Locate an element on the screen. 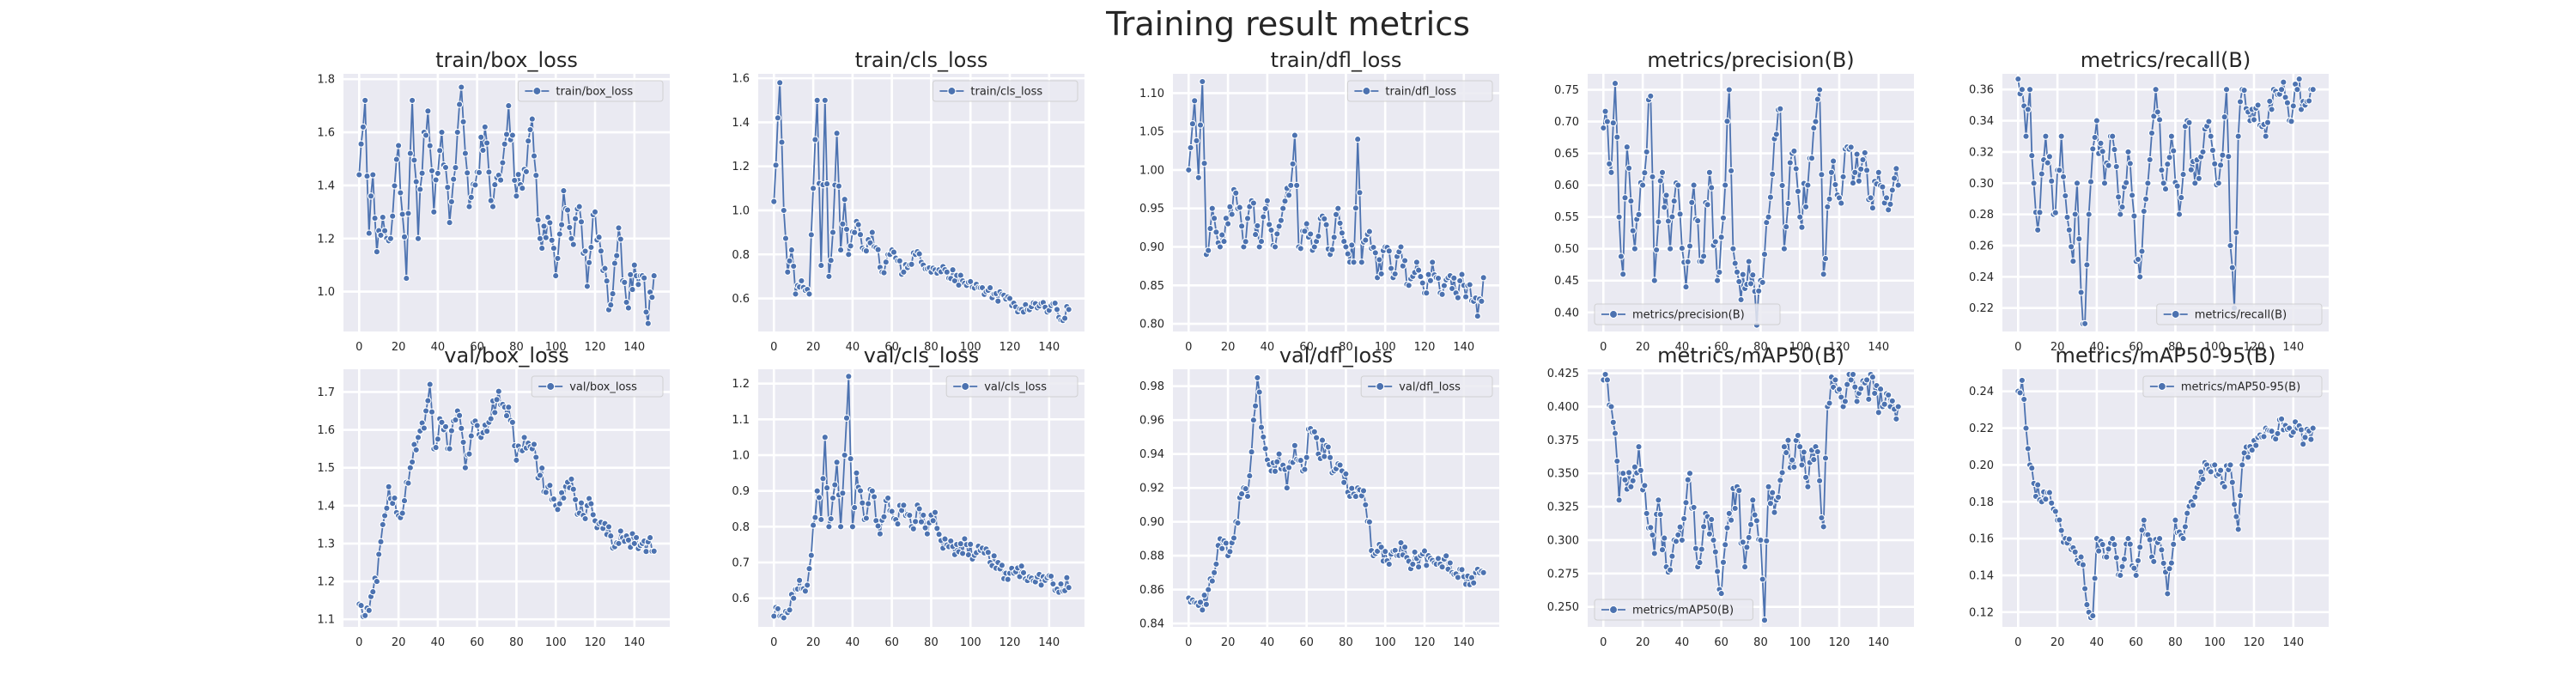  y-tick-label: 0.350 is located at coordinates (1563, 474).